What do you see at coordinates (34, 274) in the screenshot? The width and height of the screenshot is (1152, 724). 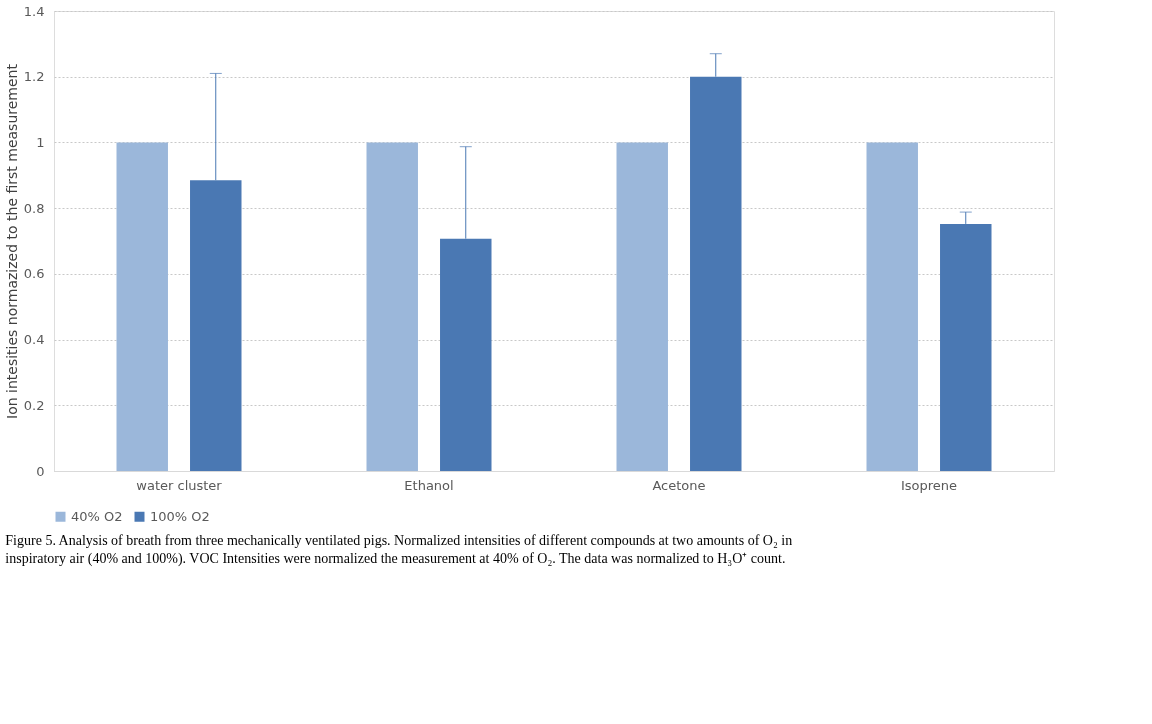 I see `y-tick-label: 0.6` at bounding box center [34, 274].